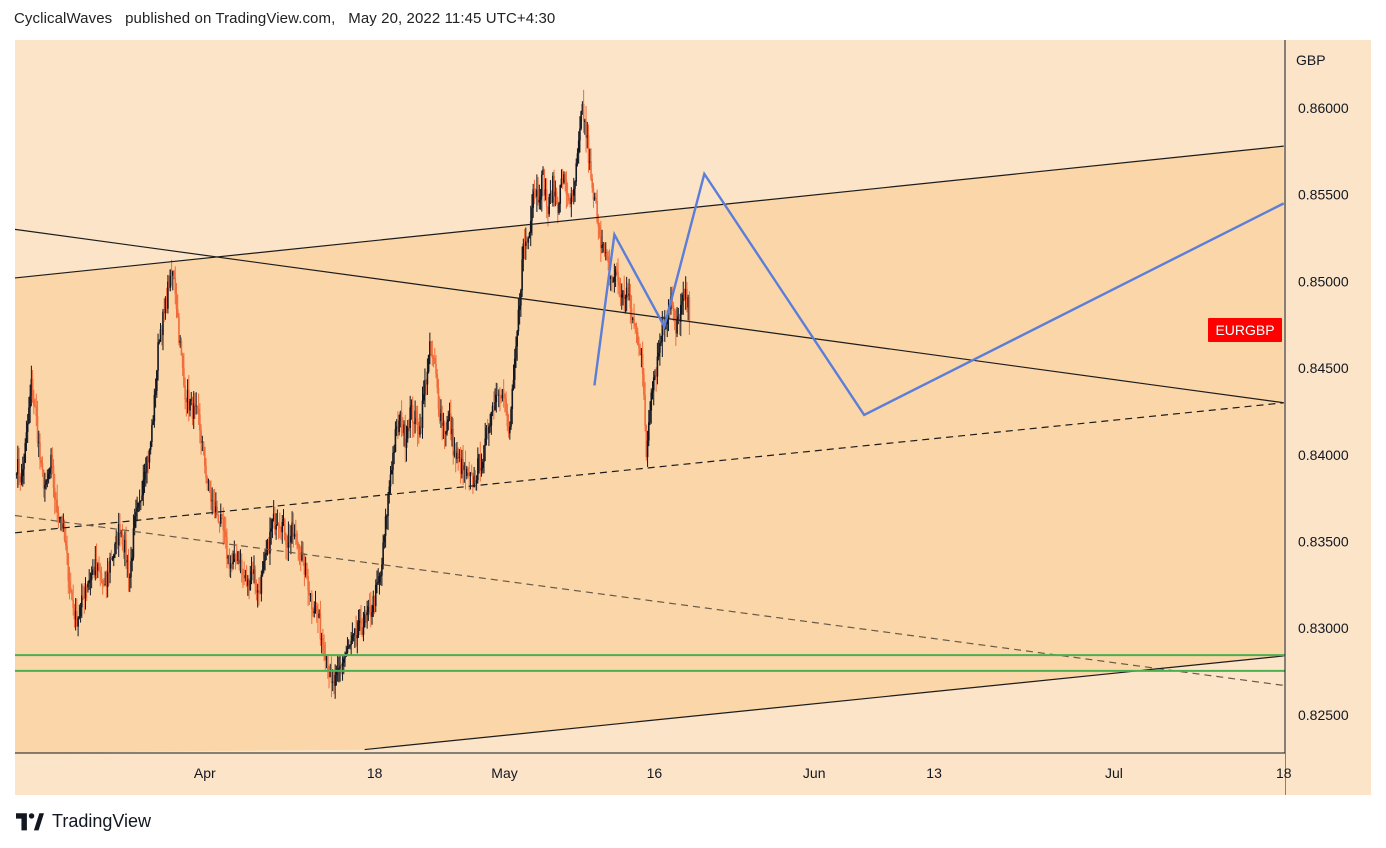  What do you see at coordinates (30, 822) in the screenshot?
I see `tradingview-logo-icon` at bounding box center [30, 822].